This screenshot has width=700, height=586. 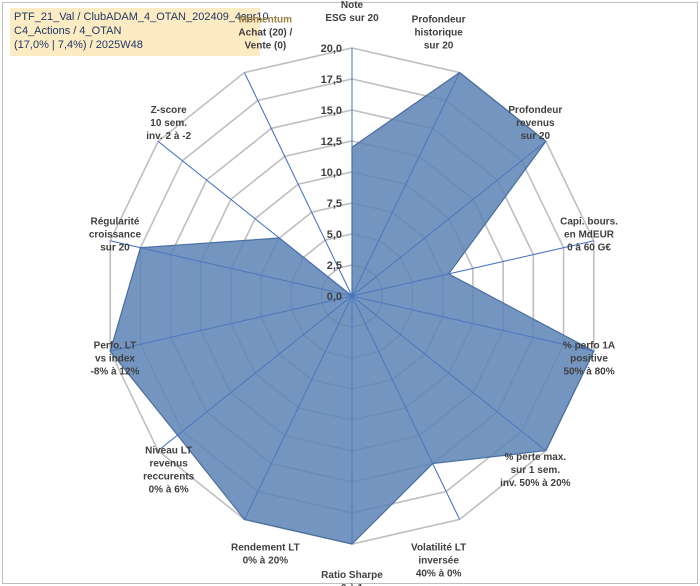 What do you see at coordinates (331, 142) in the screenshot?
I see `tick-label: 12,5` at bounding box center [331, 142].